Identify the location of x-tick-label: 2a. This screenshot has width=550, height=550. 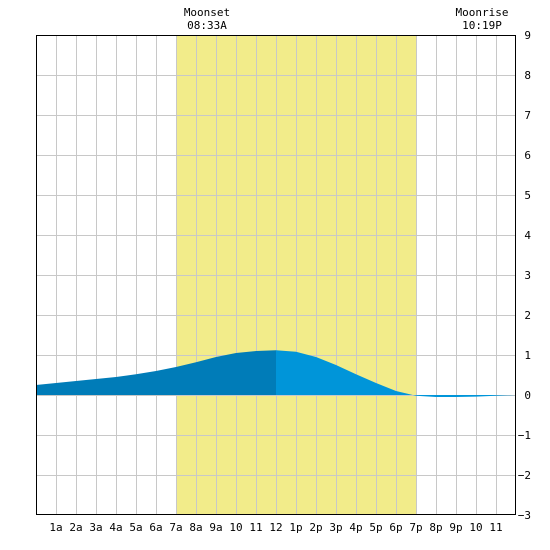
(75, 527).